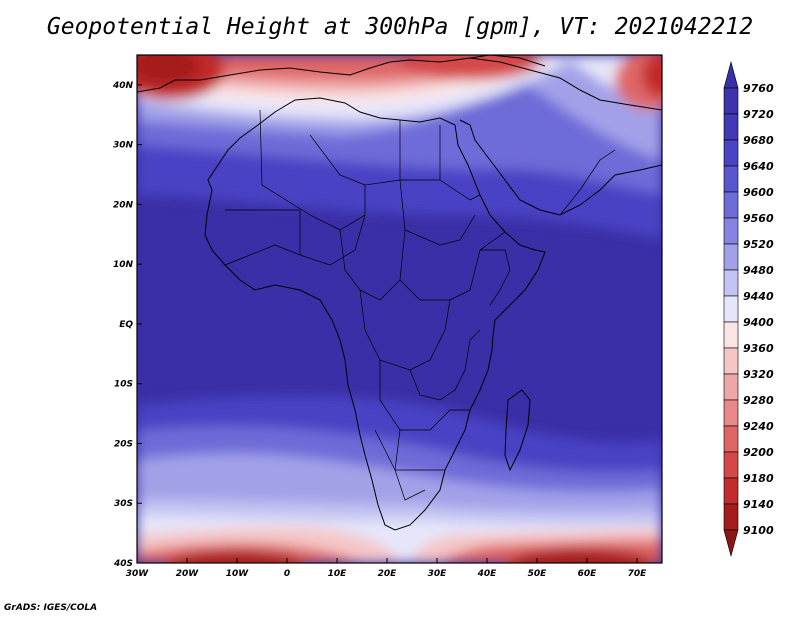 The image size is (800, 618). What do you see at coordinates (123, 385) in the screenshot?
I see `lat-tick-label: 10S` at bounding box center [123, 385].